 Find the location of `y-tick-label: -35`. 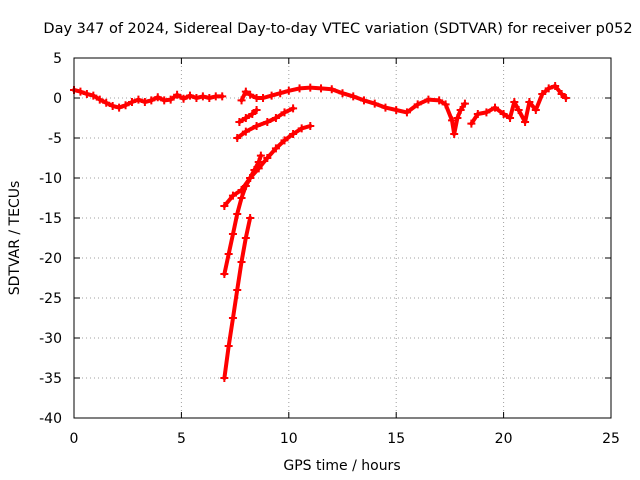

y-tick-label: -35 is located at coordinates (50, 379).